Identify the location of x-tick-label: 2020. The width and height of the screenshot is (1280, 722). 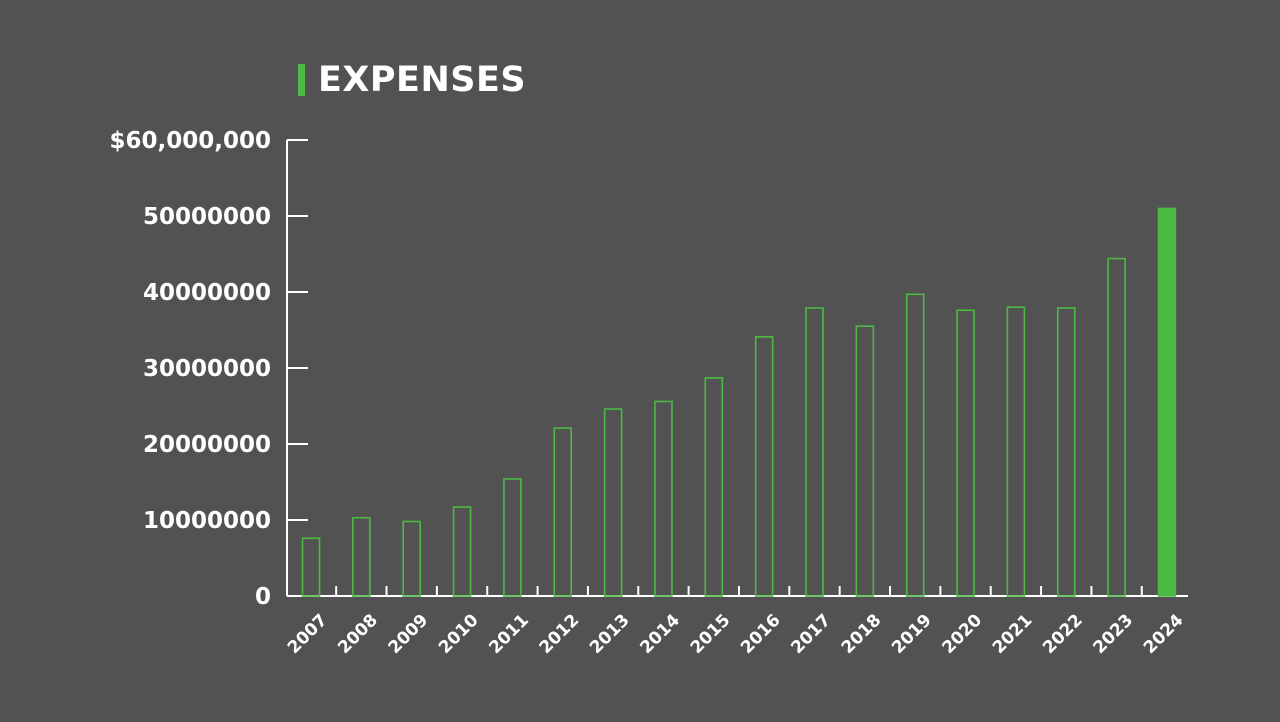
(962, 634).